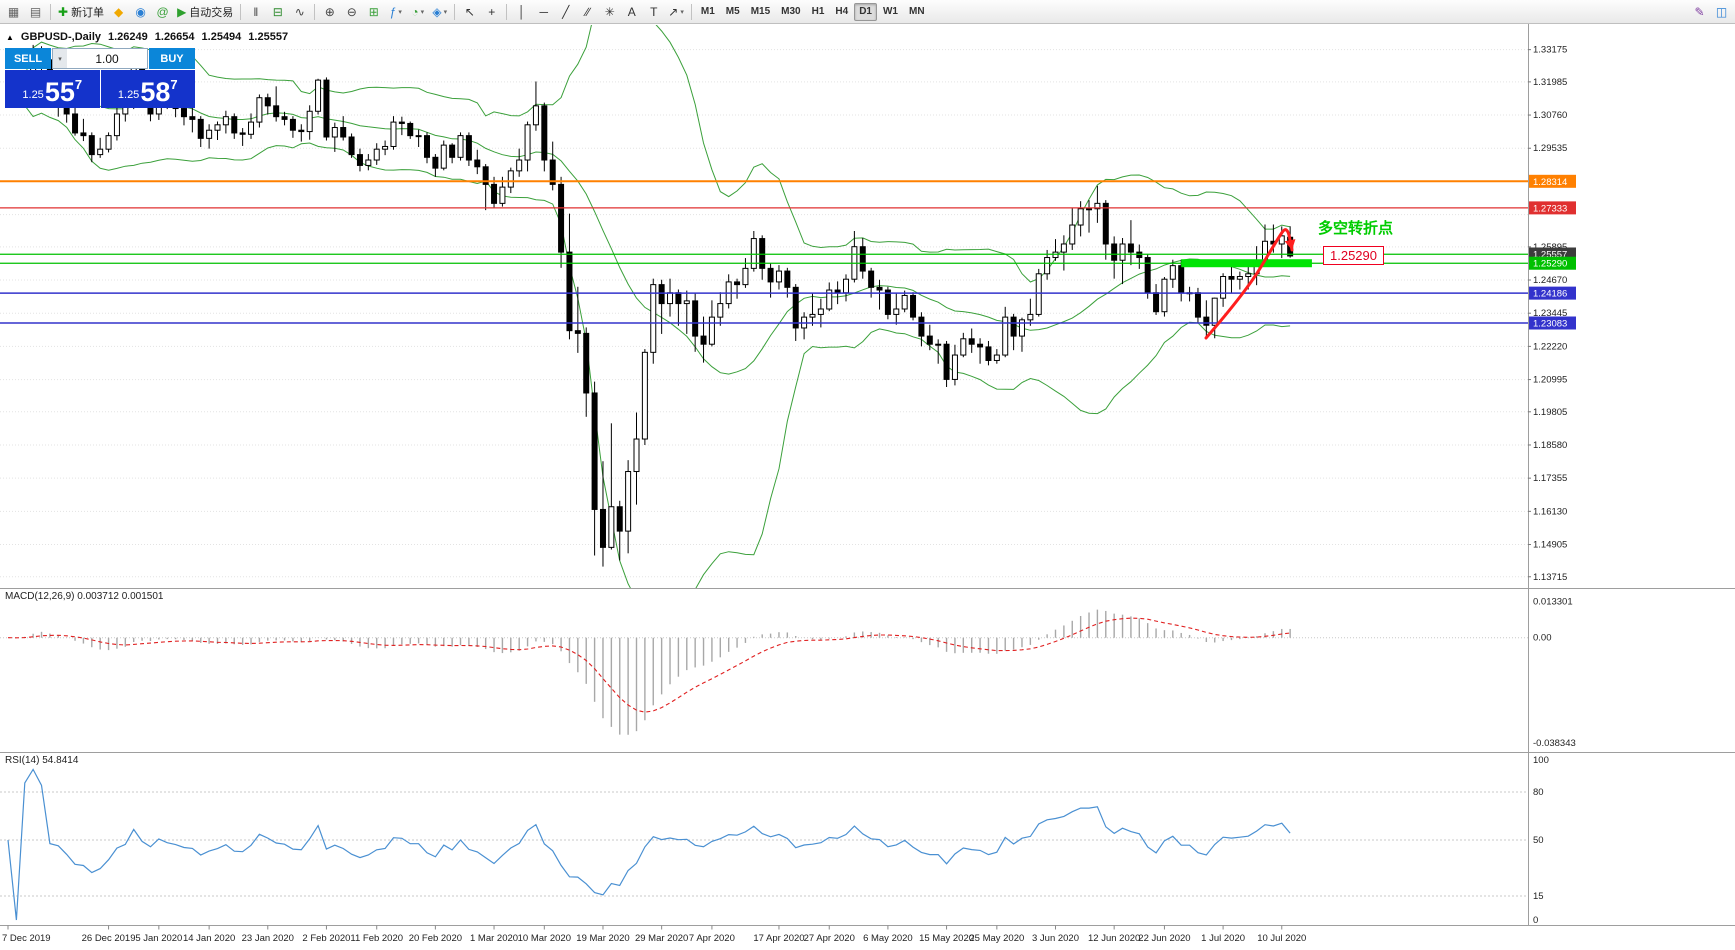  I want to click on svg-text: 1.31985, so click(1550, 82).